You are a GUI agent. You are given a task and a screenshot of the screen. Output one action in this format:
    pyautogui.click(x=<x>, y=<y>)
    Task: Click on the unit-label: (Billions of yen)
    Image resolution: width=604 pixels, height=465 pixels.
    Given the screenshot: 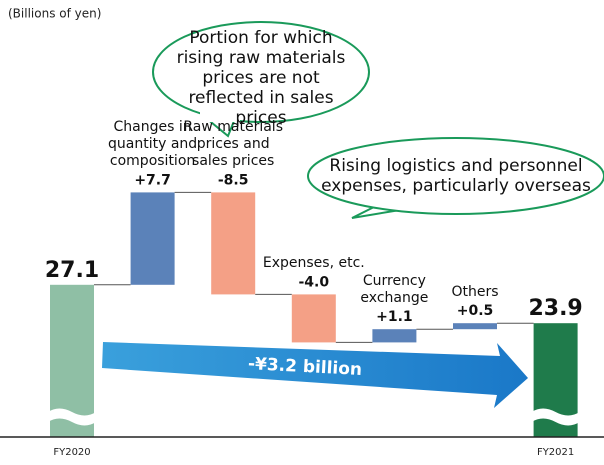 What is the action you would take?
    pyautogui.click(x=54, y=14)
    